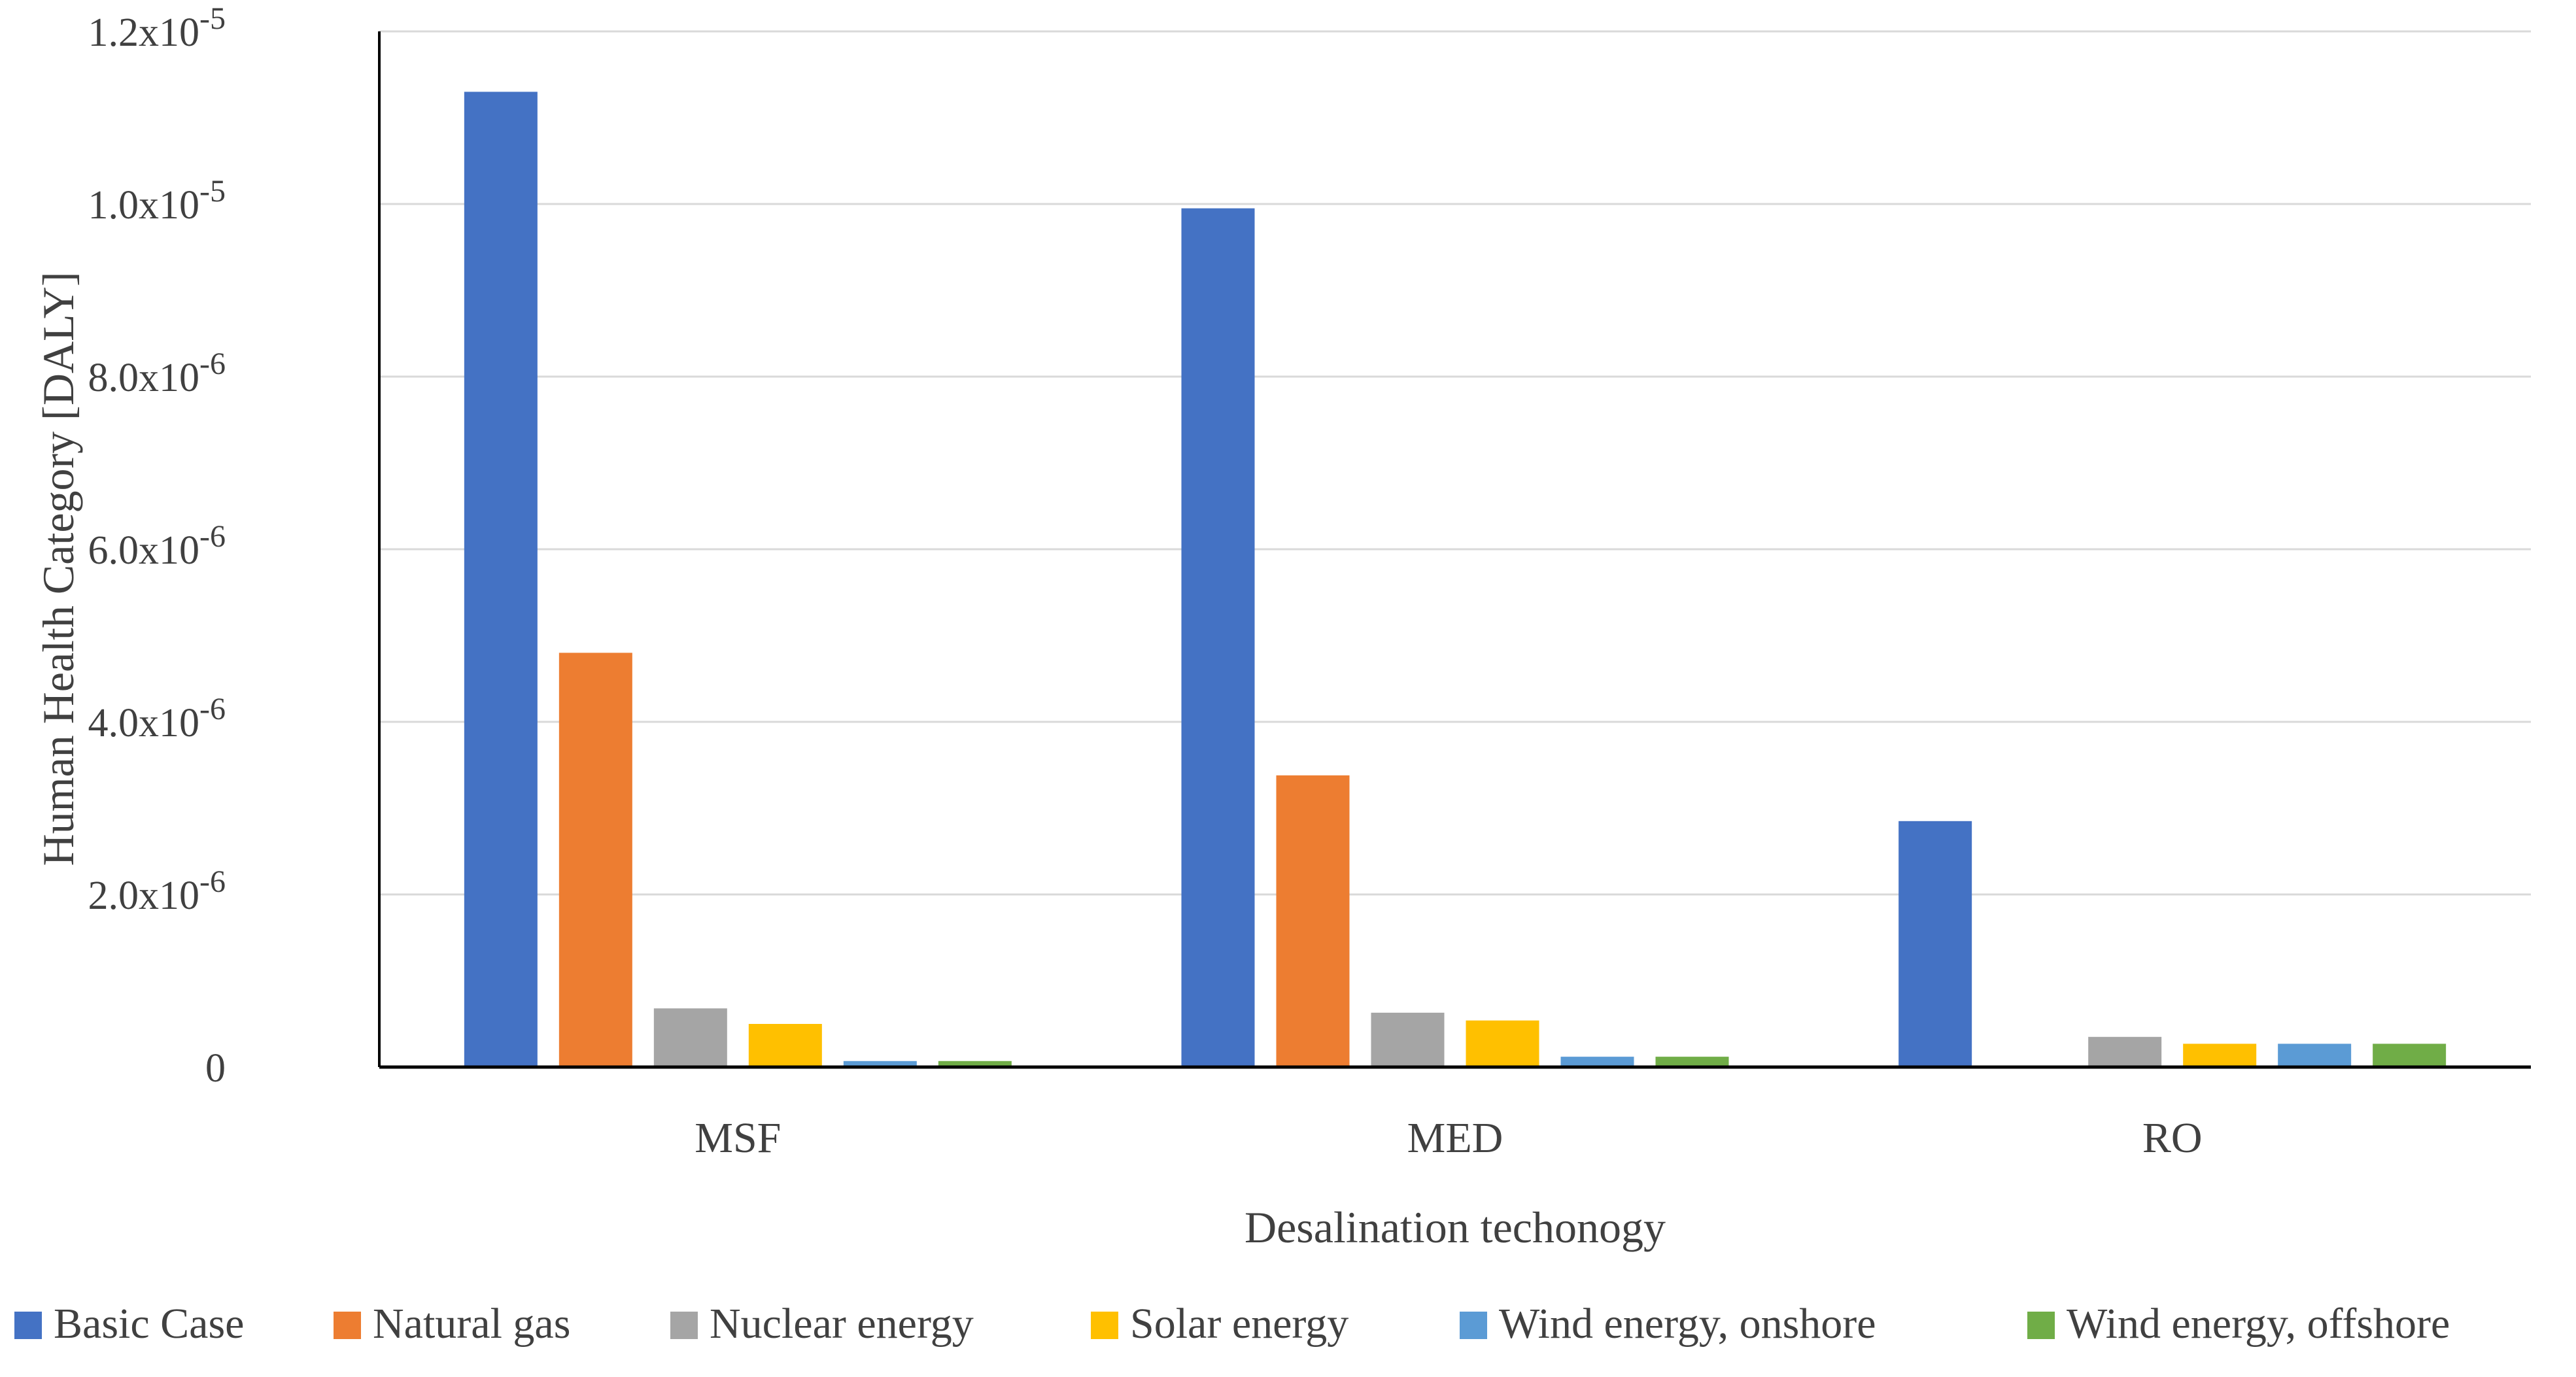  I want to click on legend-label: Natural gas, so click(472, 1324).